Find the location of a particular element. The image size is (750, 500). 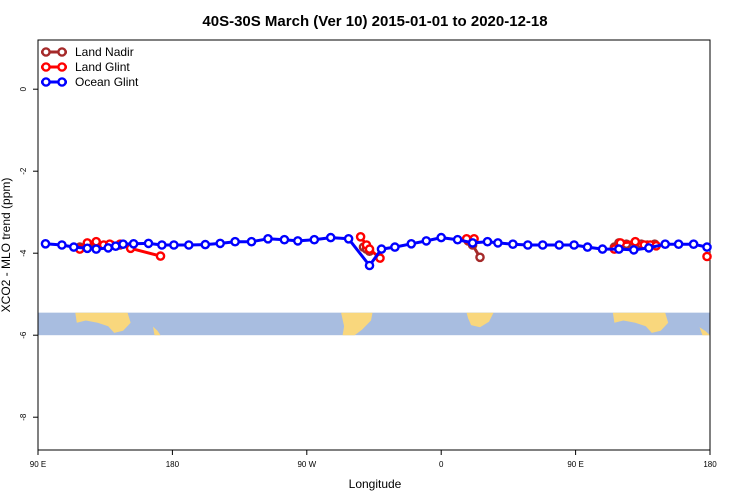

series-ocean-glint is located at coordinates (376, 251).